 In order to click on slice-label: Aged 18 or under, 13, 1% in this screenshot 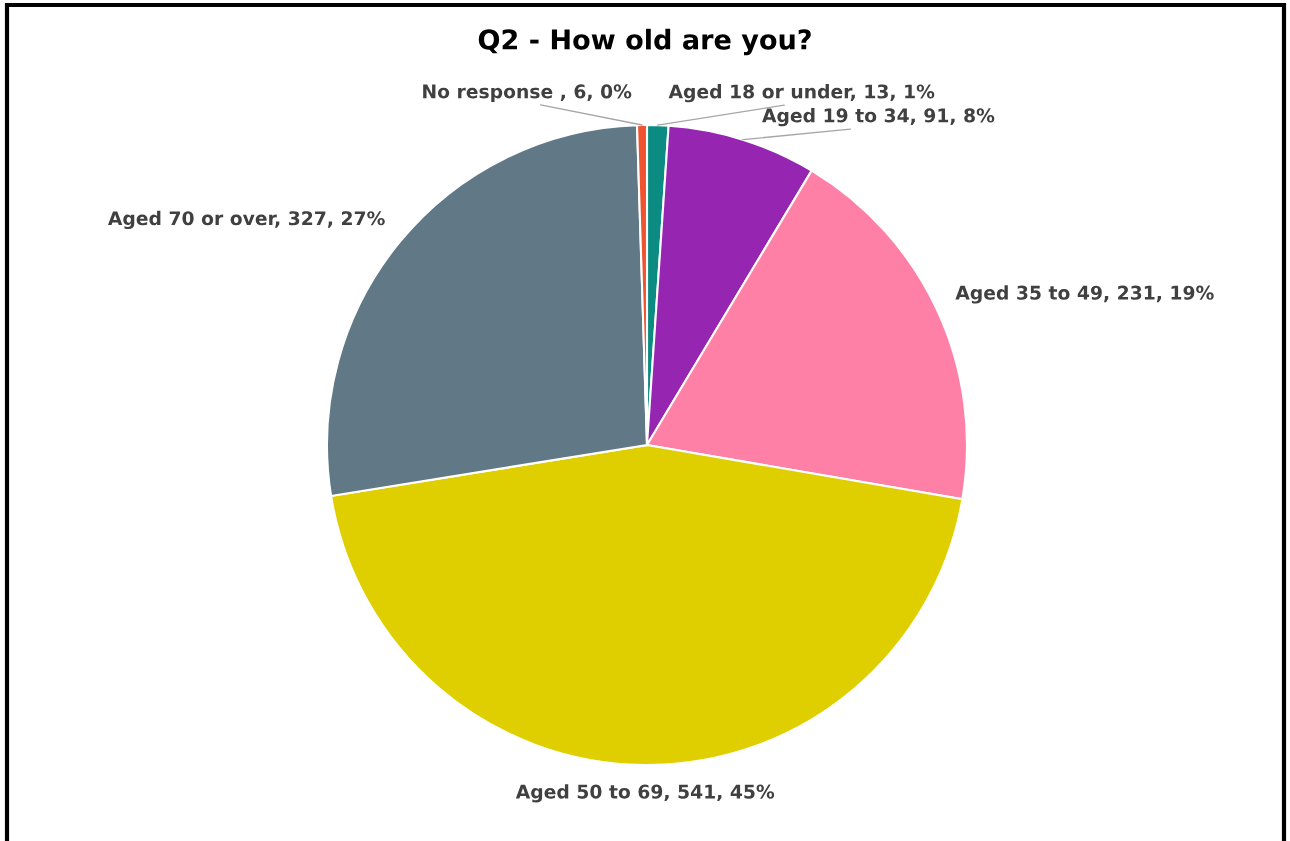, I will do `click(801, 93)`.